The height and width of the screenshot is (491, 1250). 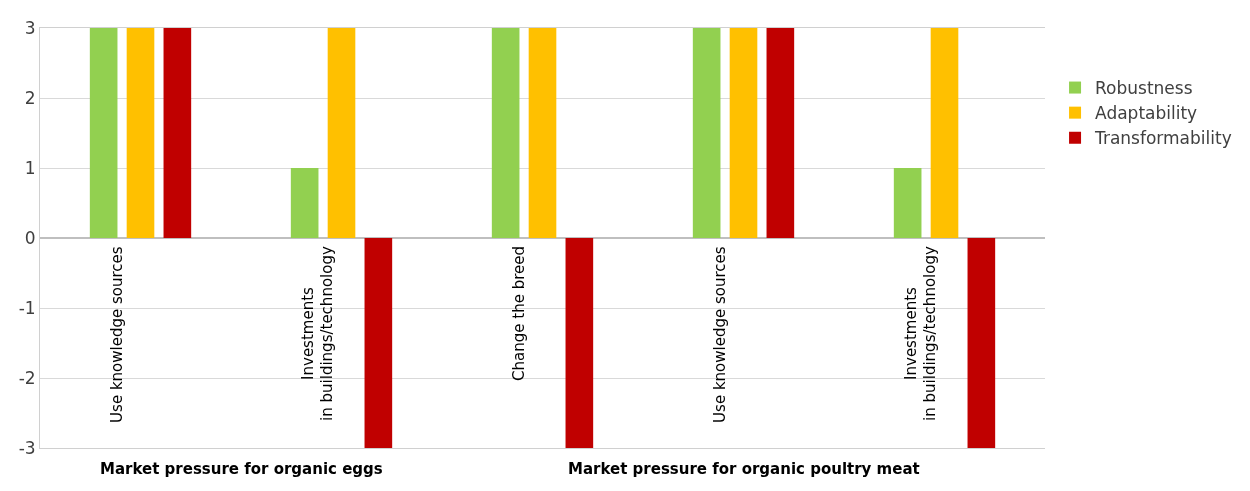 What do you see at coordinates (241, 469) in the screenshot?
I see `text: Market pressure for organic eggs` at bounding box center [241, 469].